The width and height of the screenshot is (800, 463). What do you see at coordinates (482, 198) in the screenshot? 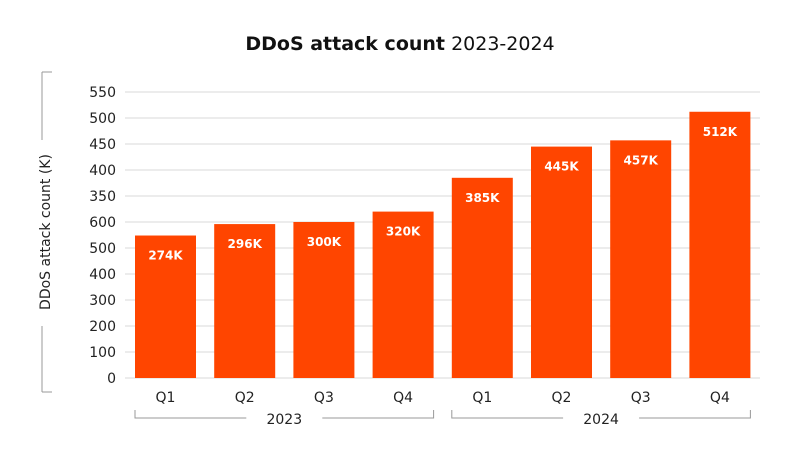
I see `data-label: 385K` at bounding box center [482, 198].